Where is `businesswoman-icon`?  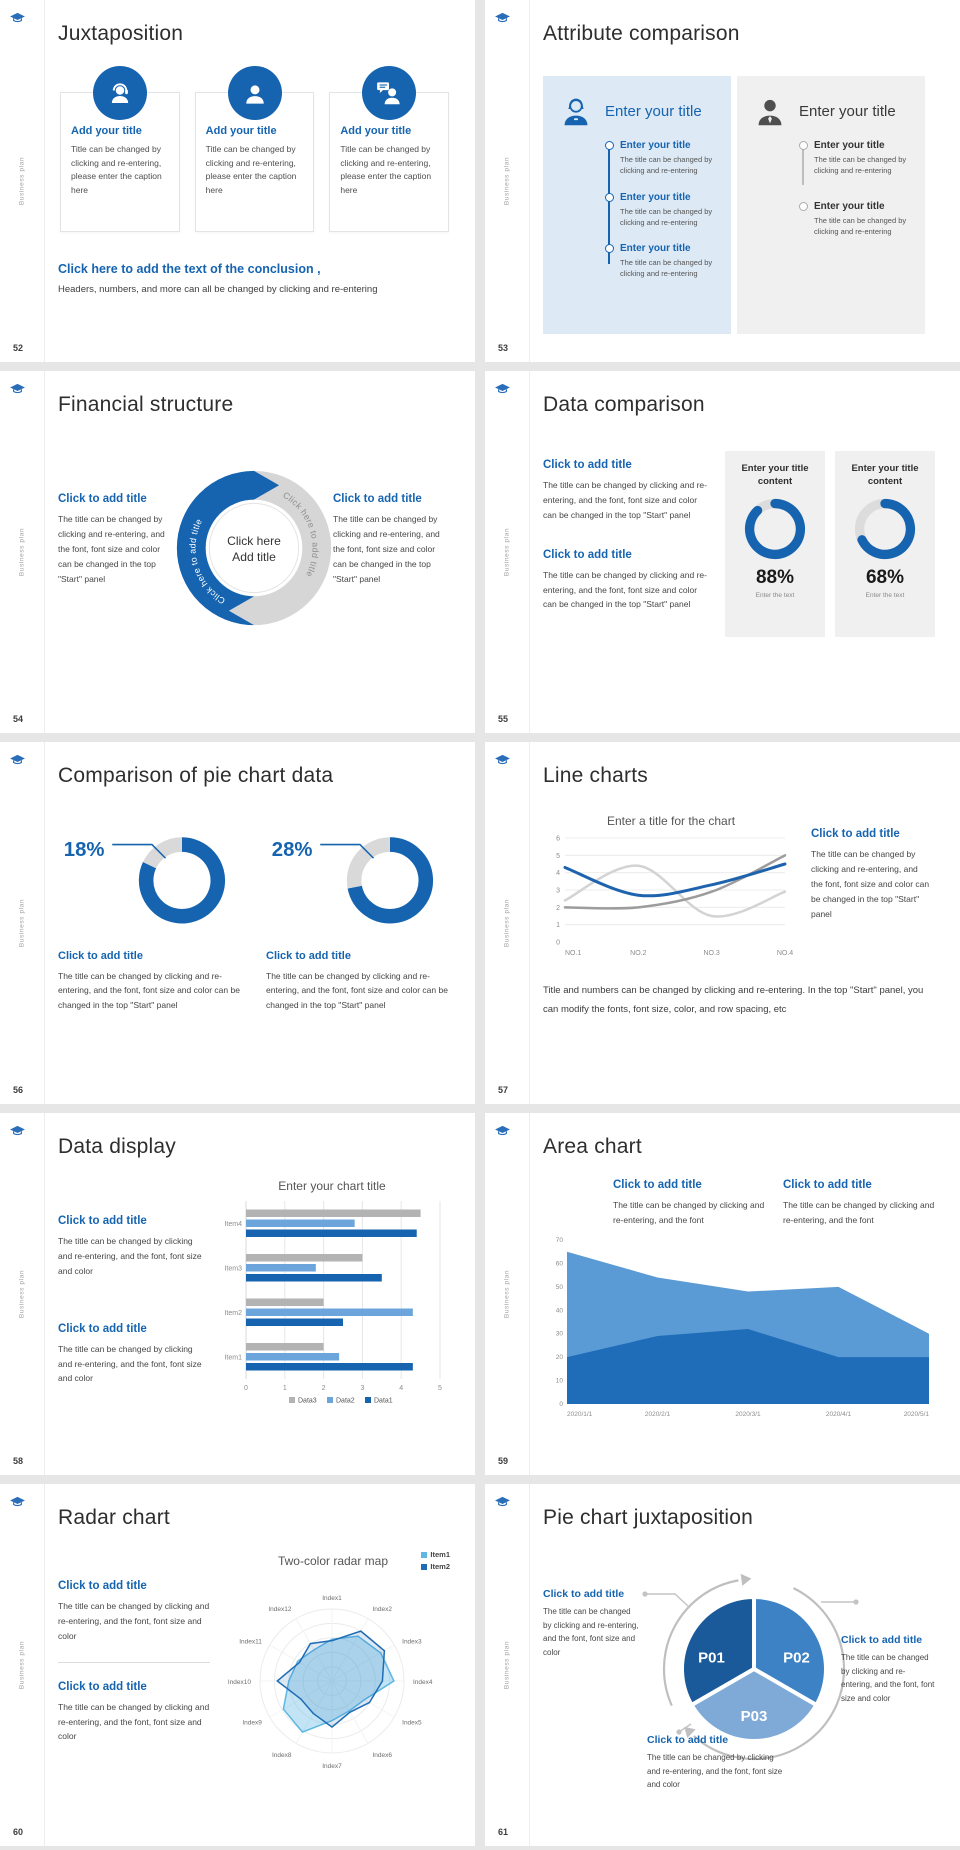
businesswoman-icon is located at coordinates (576, 111).